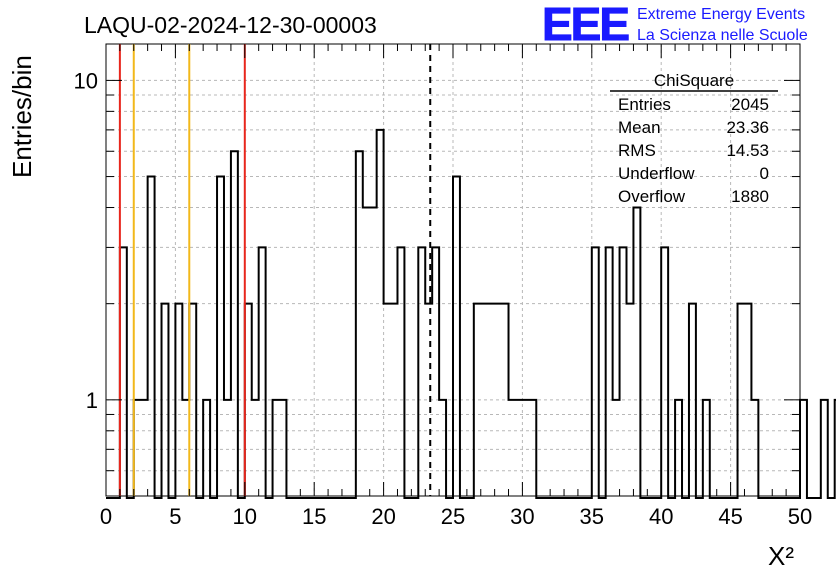 The height and width of the screenshot is (572, 836). Describe the element at coordinates (592, 516) in the screenshot. I see `x-tick-label: 35` at that location.